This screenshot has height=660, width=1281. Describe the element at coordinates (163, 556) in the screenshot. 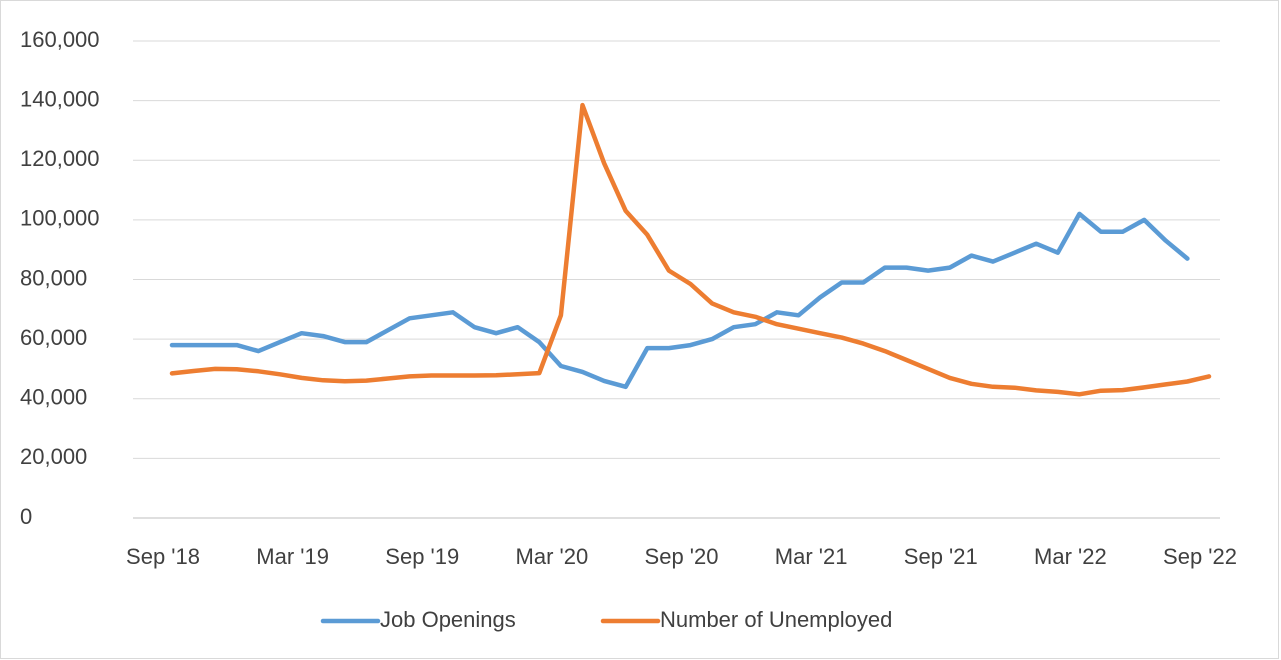

I see `x-tick-label: Sep '18` at that location.